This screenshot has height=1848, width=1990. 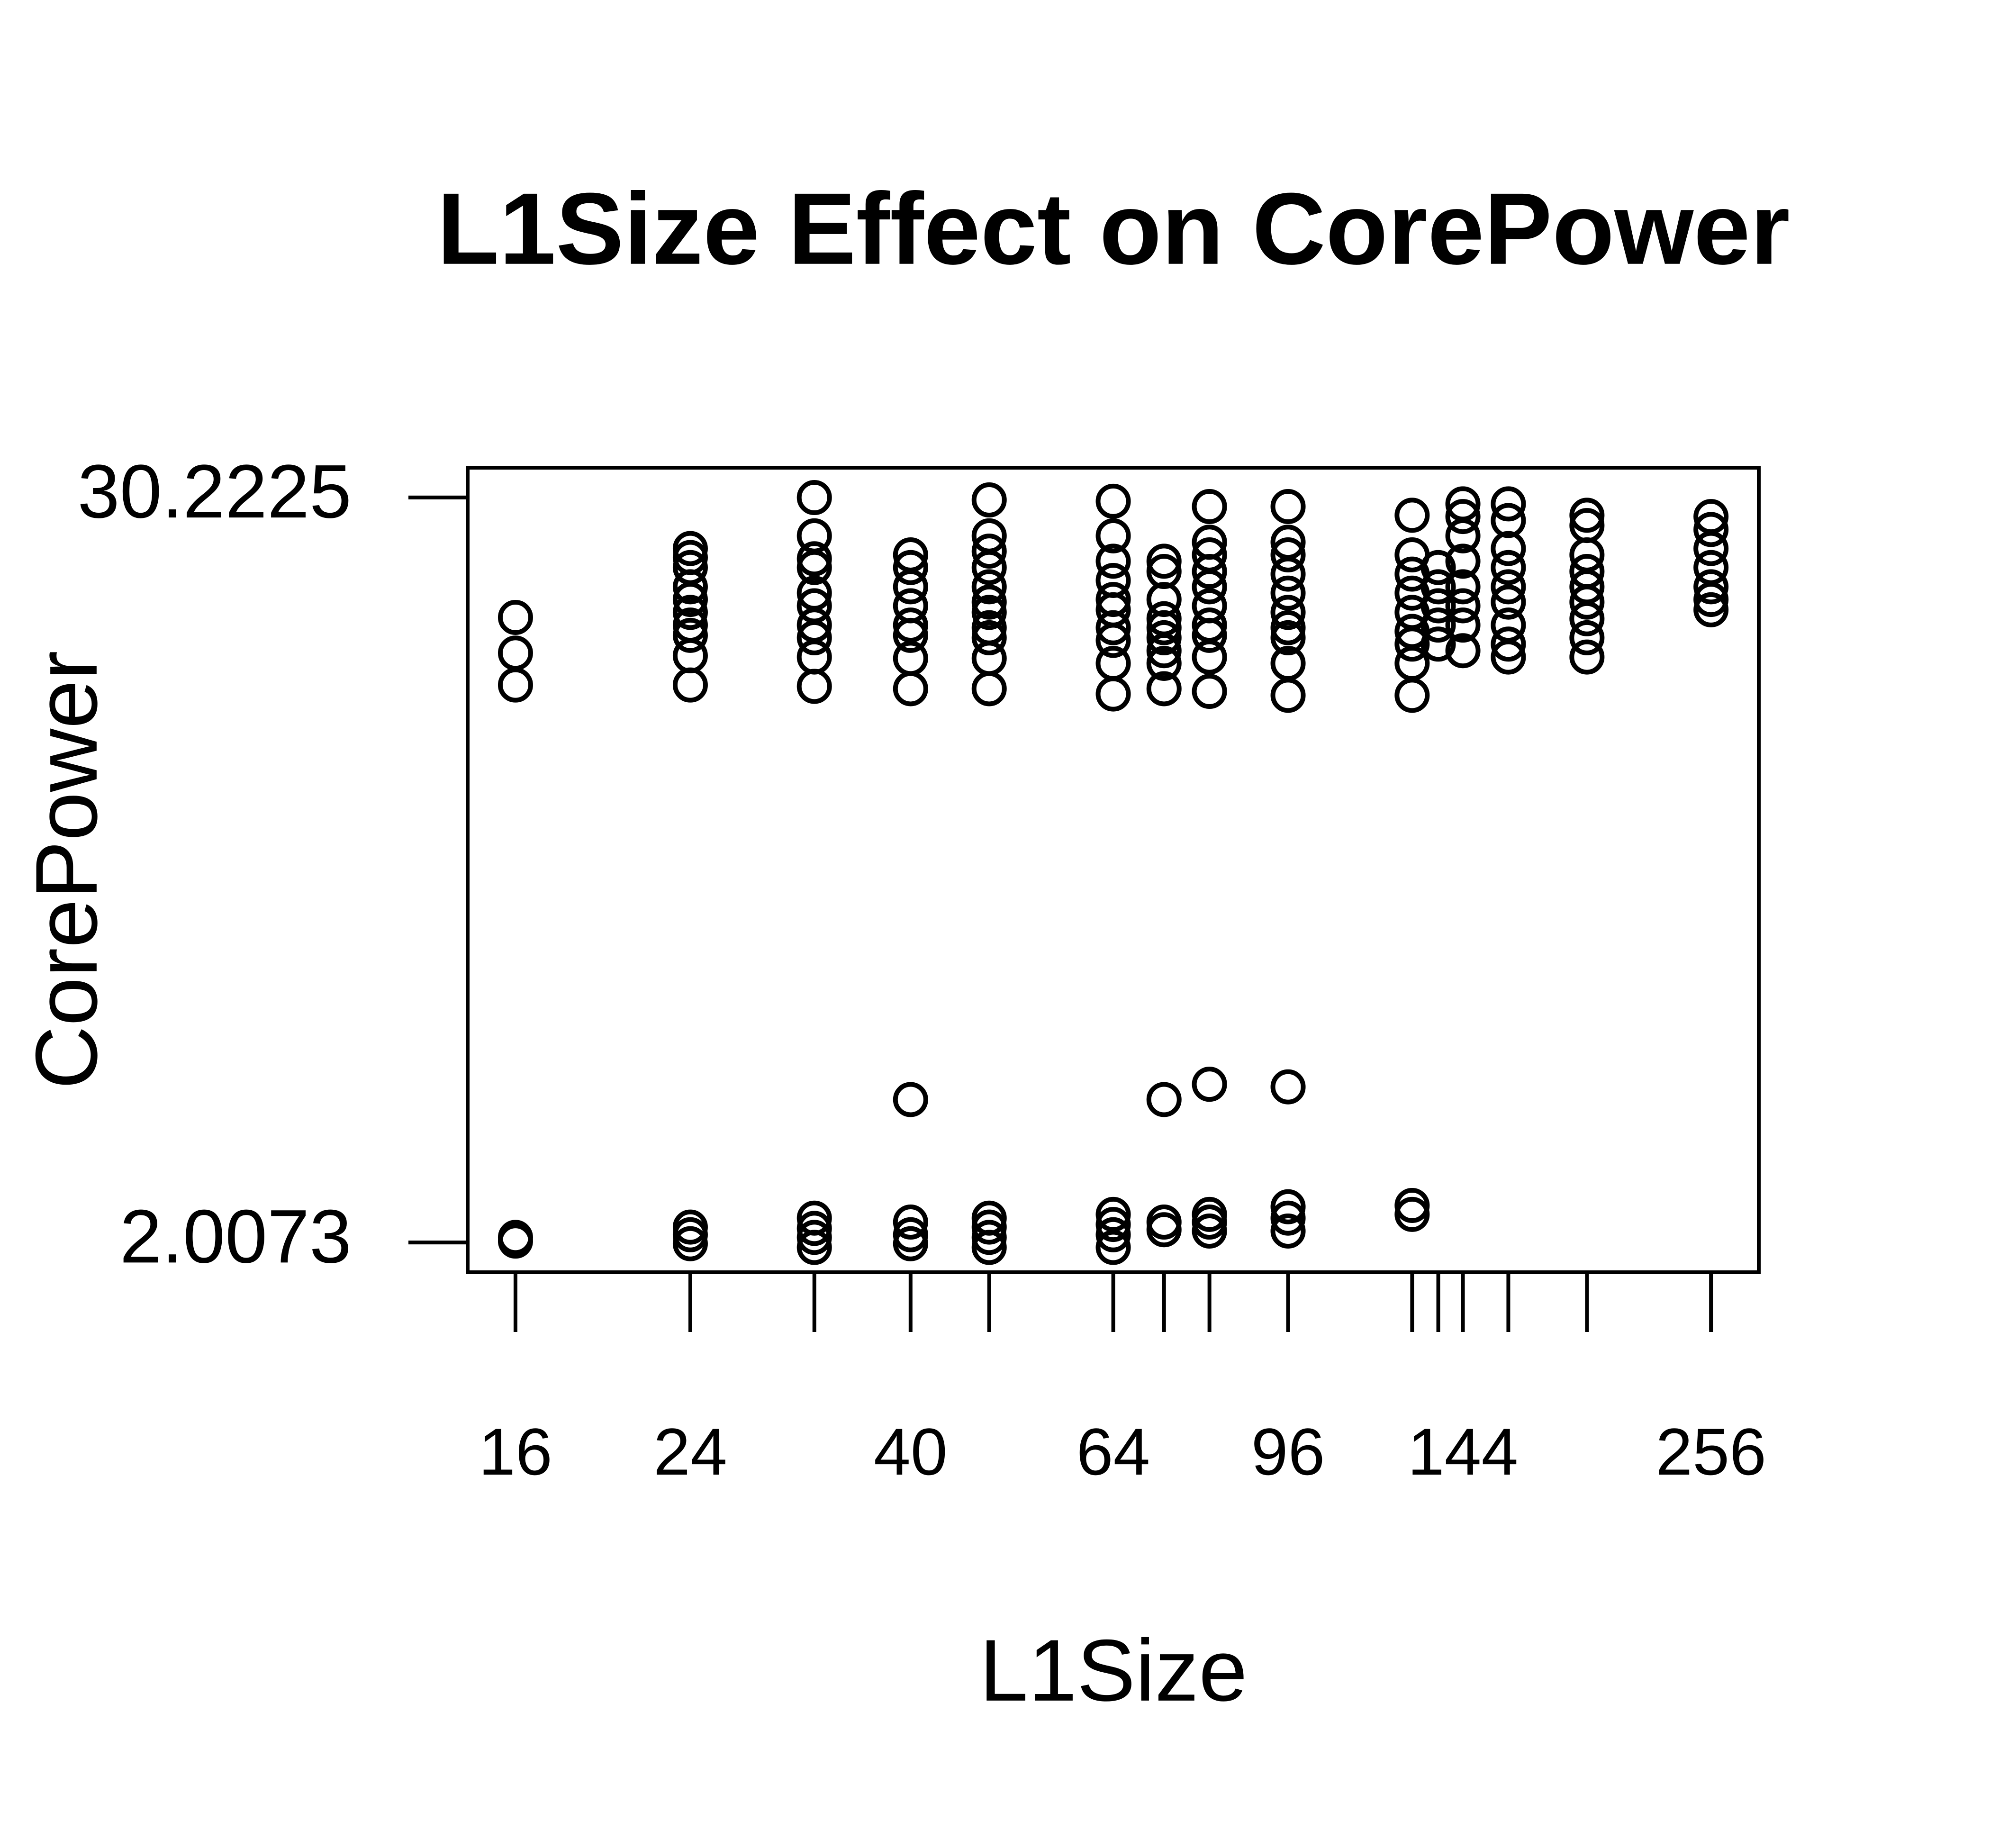 What do you see at coordinates (690, 1451) in the screenshot?
I see `x-tick-label: 24` at bounding box center [690, 1451].